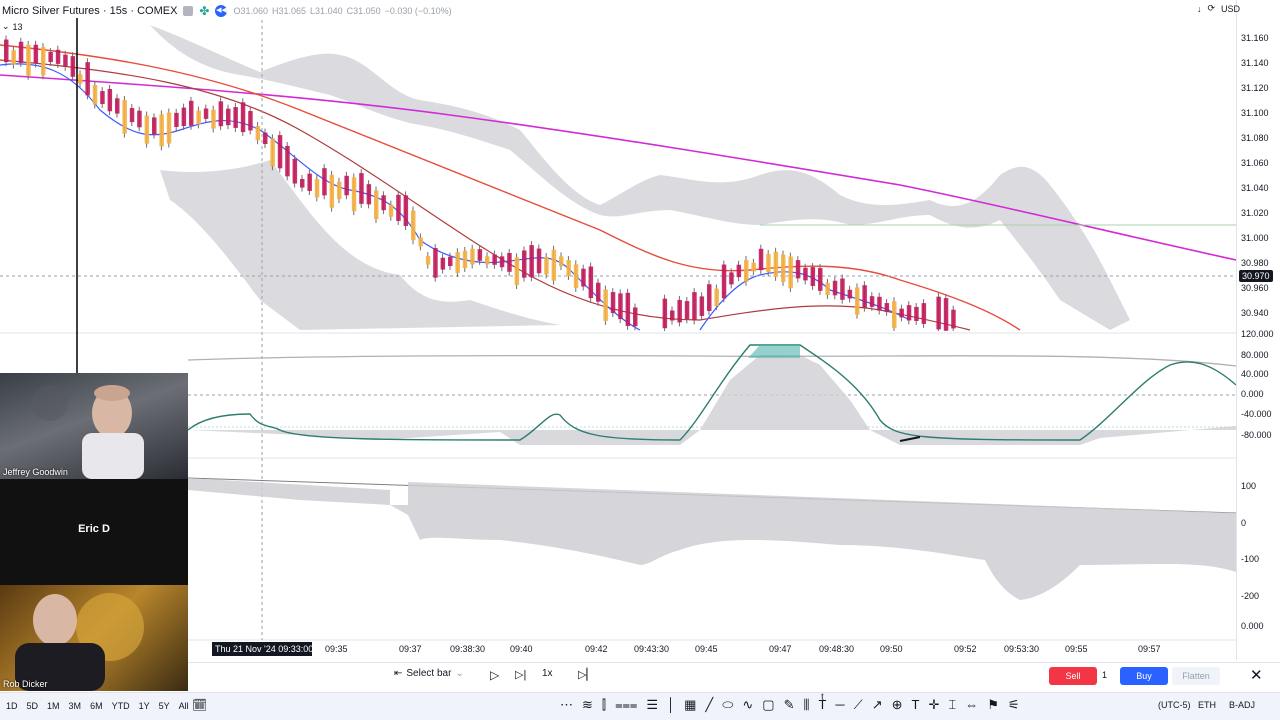 This screenshot has width=1280, height=720. I want to click on speed-button: 1x, so click(547, 673).